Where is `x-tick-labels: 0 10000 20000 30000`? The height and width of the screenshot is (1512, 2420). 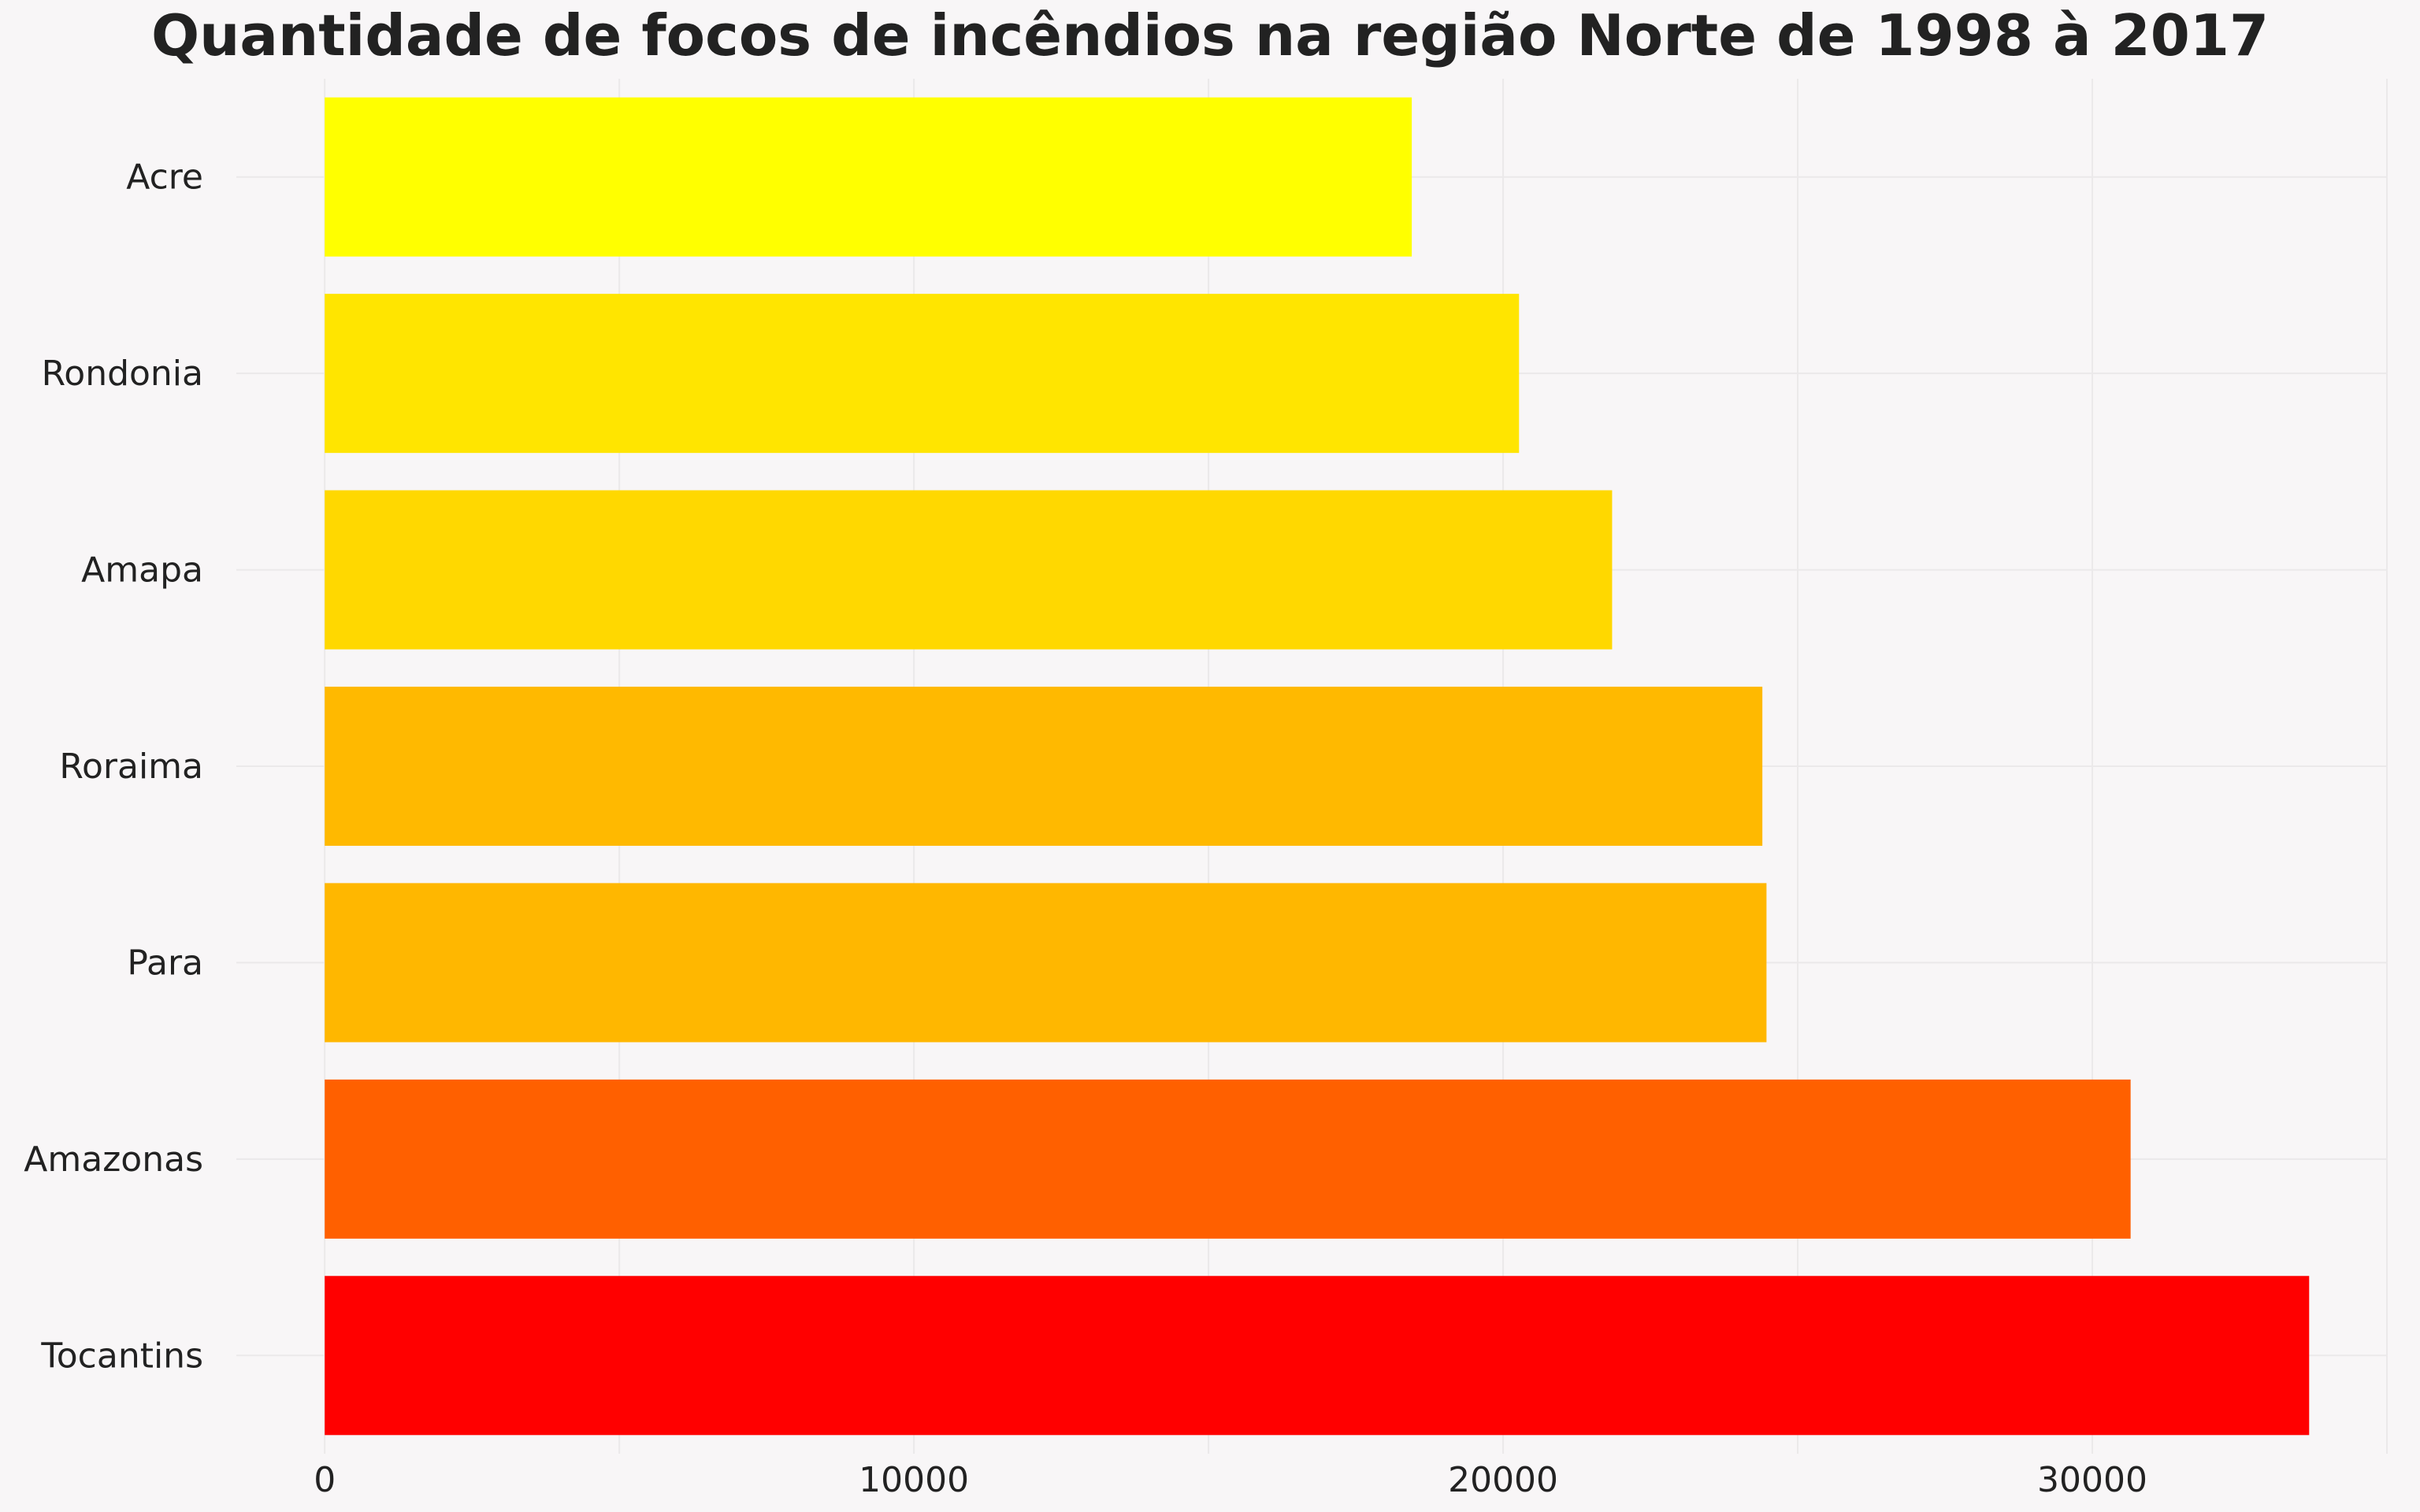
x-tick-labels: 0 10000 20000 30000 is located at coordinates (1230, 1480).